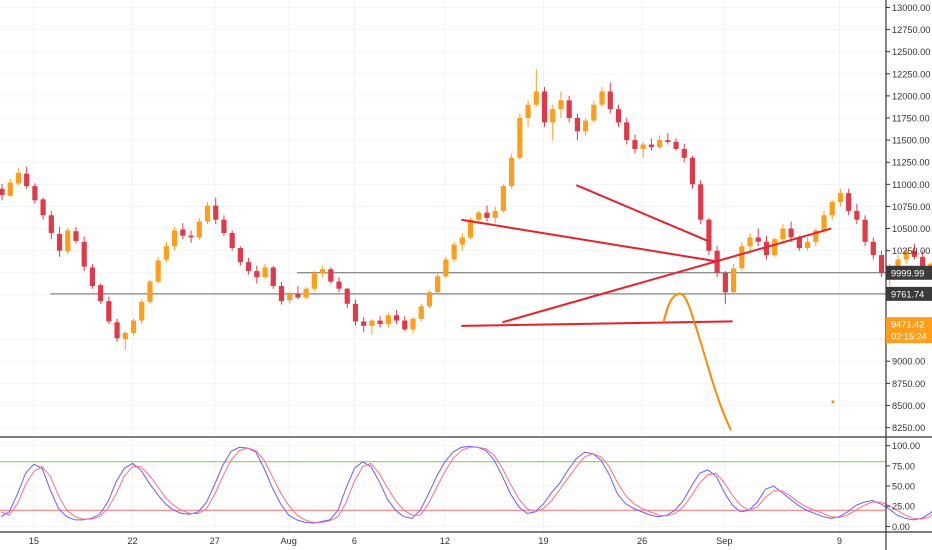 This screenshot has width=932, height=550. Describe the element at coordinates (445, 541) in the screenshot. I see `time-tick-label: 12` at that location.